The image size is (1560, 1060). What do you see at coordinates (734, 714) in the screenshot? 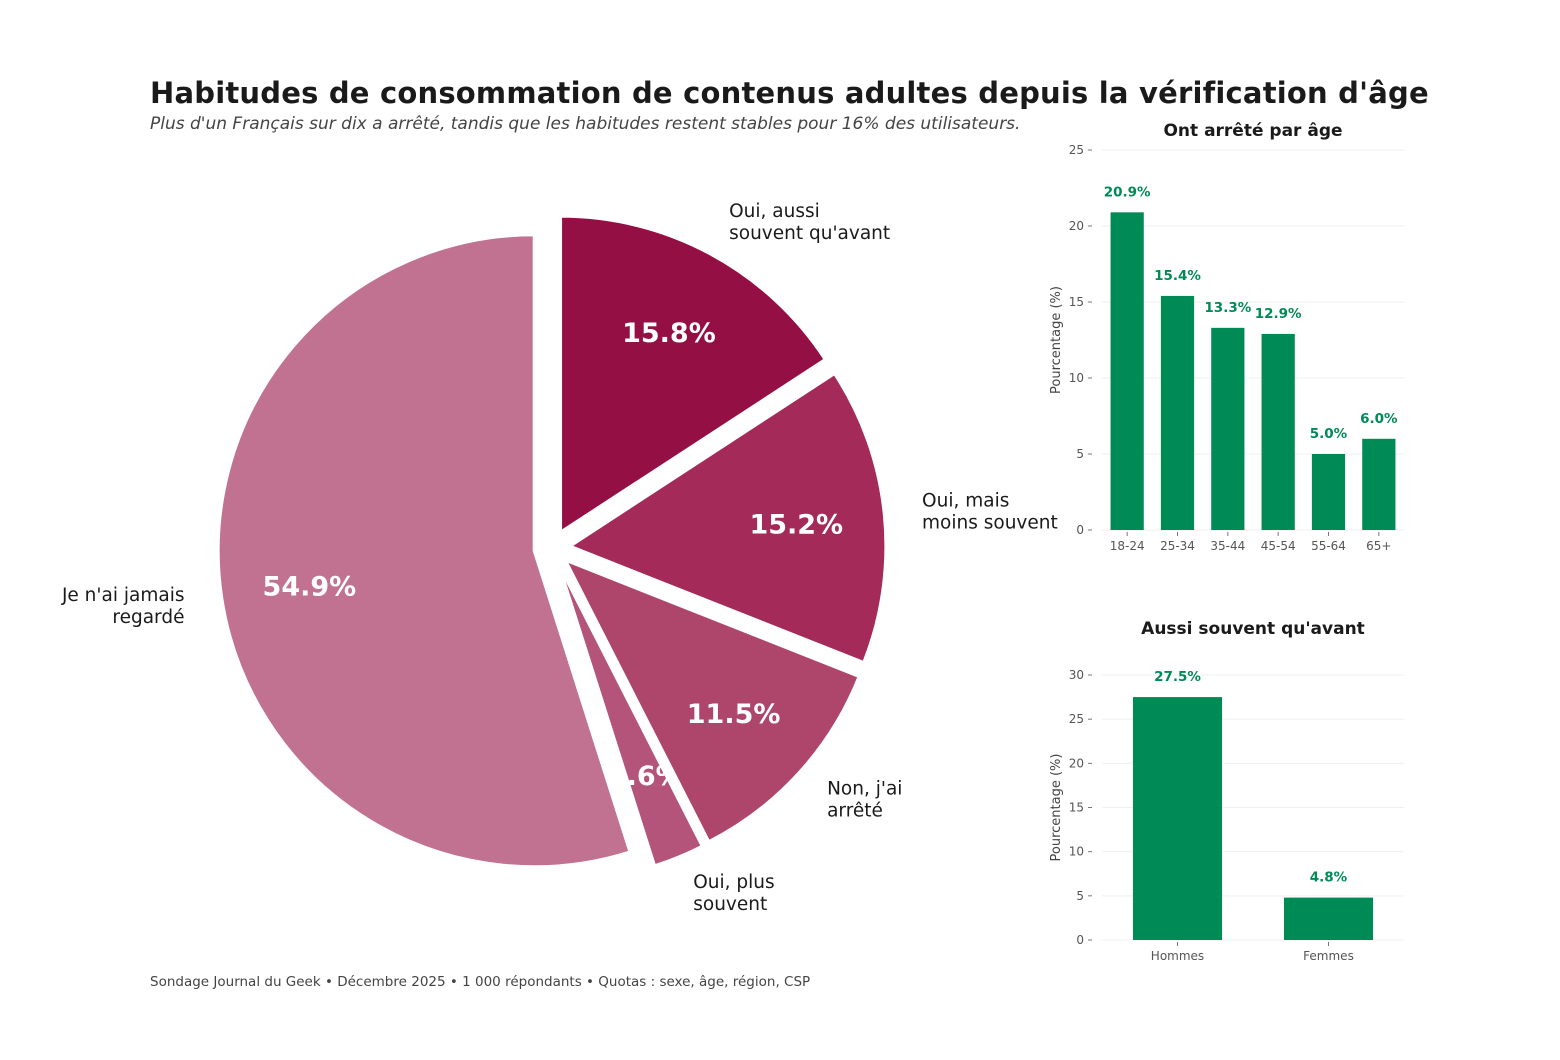
I see `pie-slice-value-2: 11.5%` at bounding box center [734, 714].